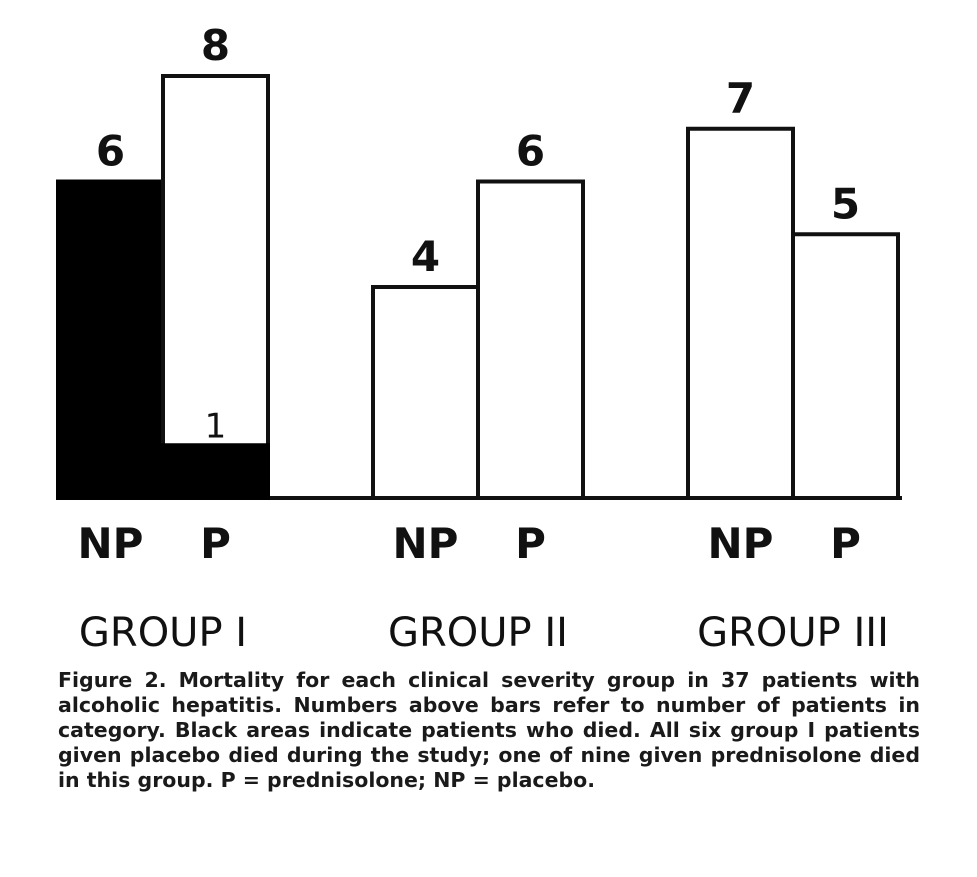  Describe the element at coordinates (530, 339) in the screenshot. I see `group-2-p-bar` at that location.